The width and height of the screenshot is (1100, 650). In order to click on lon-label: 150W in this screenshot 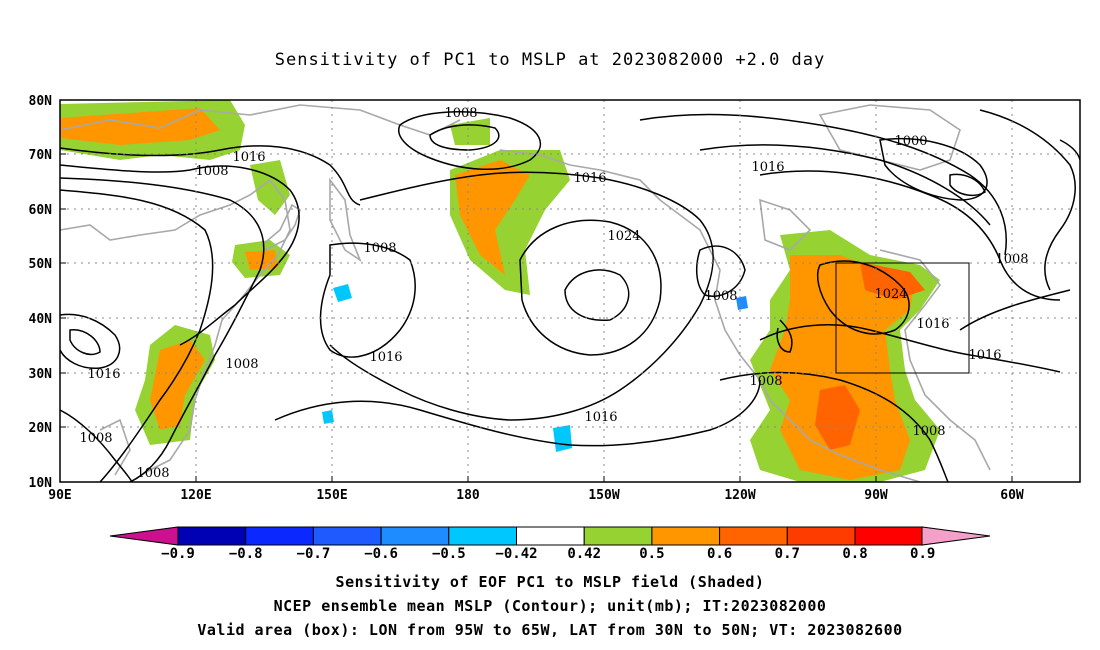, I will do `click(603, 495)`.